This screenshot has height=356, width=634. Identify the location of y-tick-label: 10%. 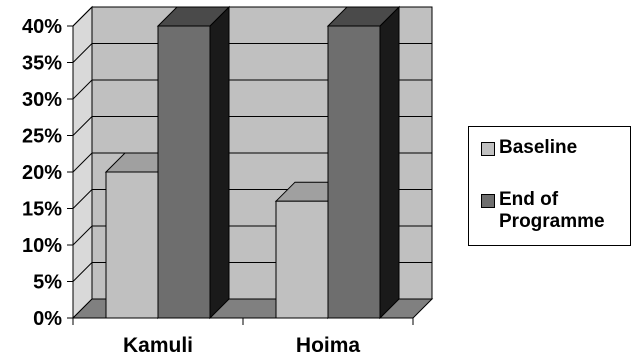
(42, 246).